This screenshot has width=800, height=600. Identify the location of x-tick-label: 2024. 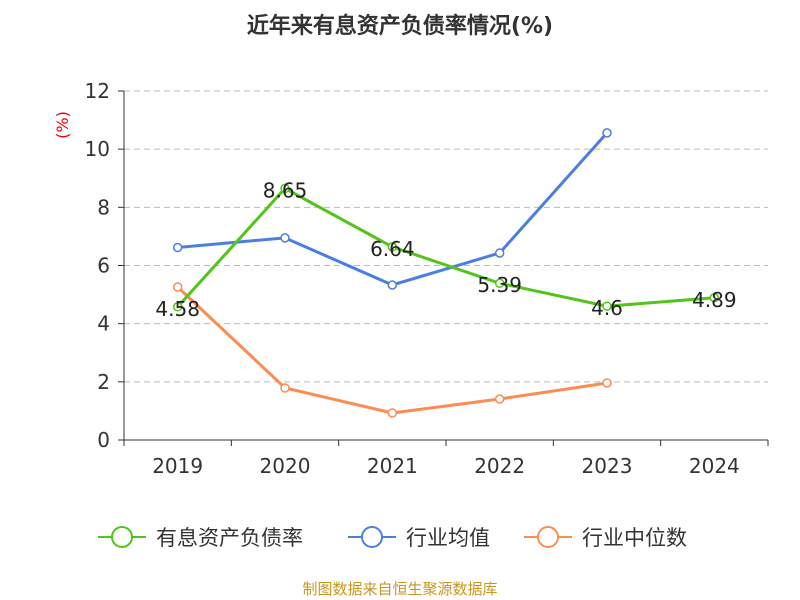
(714, 466).